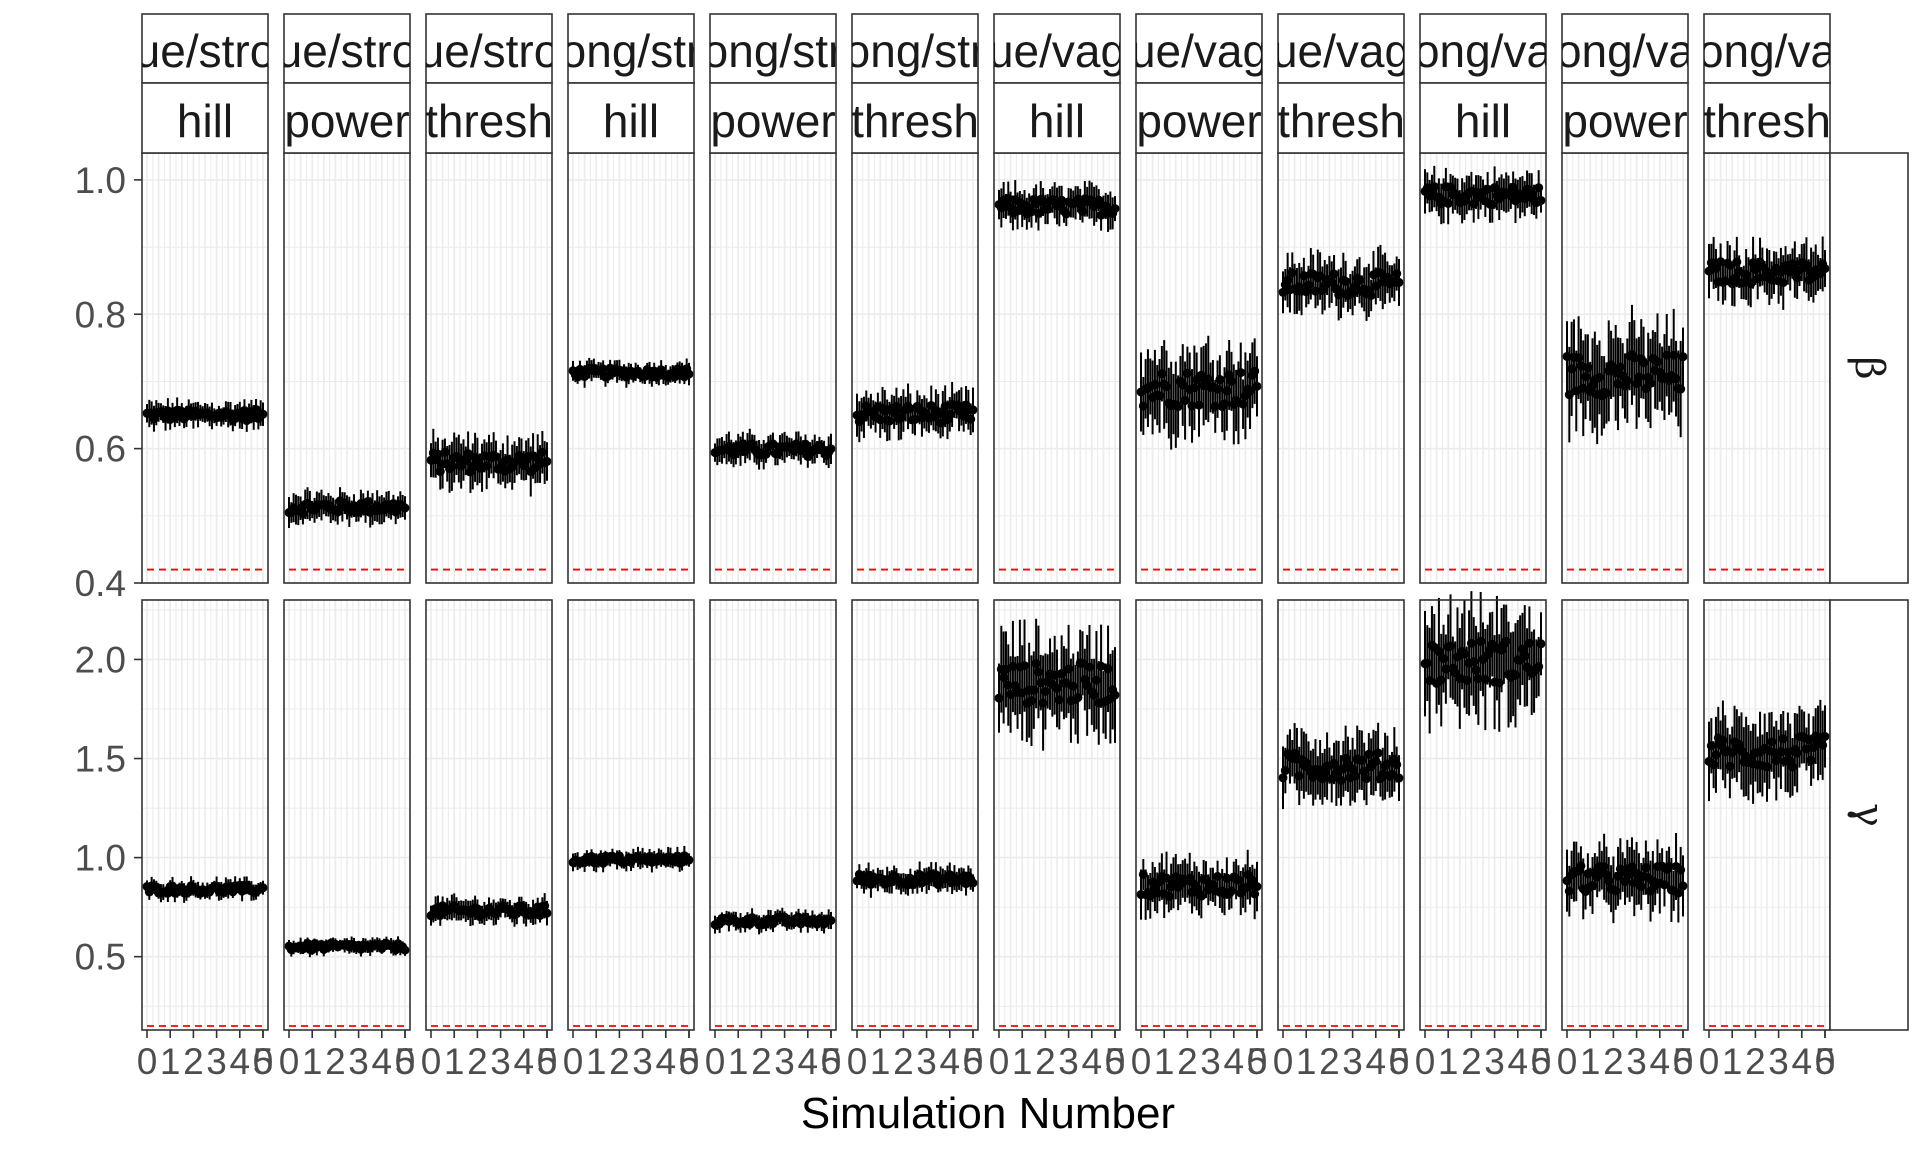 This screenshot has height=1152, width=1920. Describe the element at coordinates (915, 83) in the screenshot. I see `column-strip-6: ong/str thresh` at that location.